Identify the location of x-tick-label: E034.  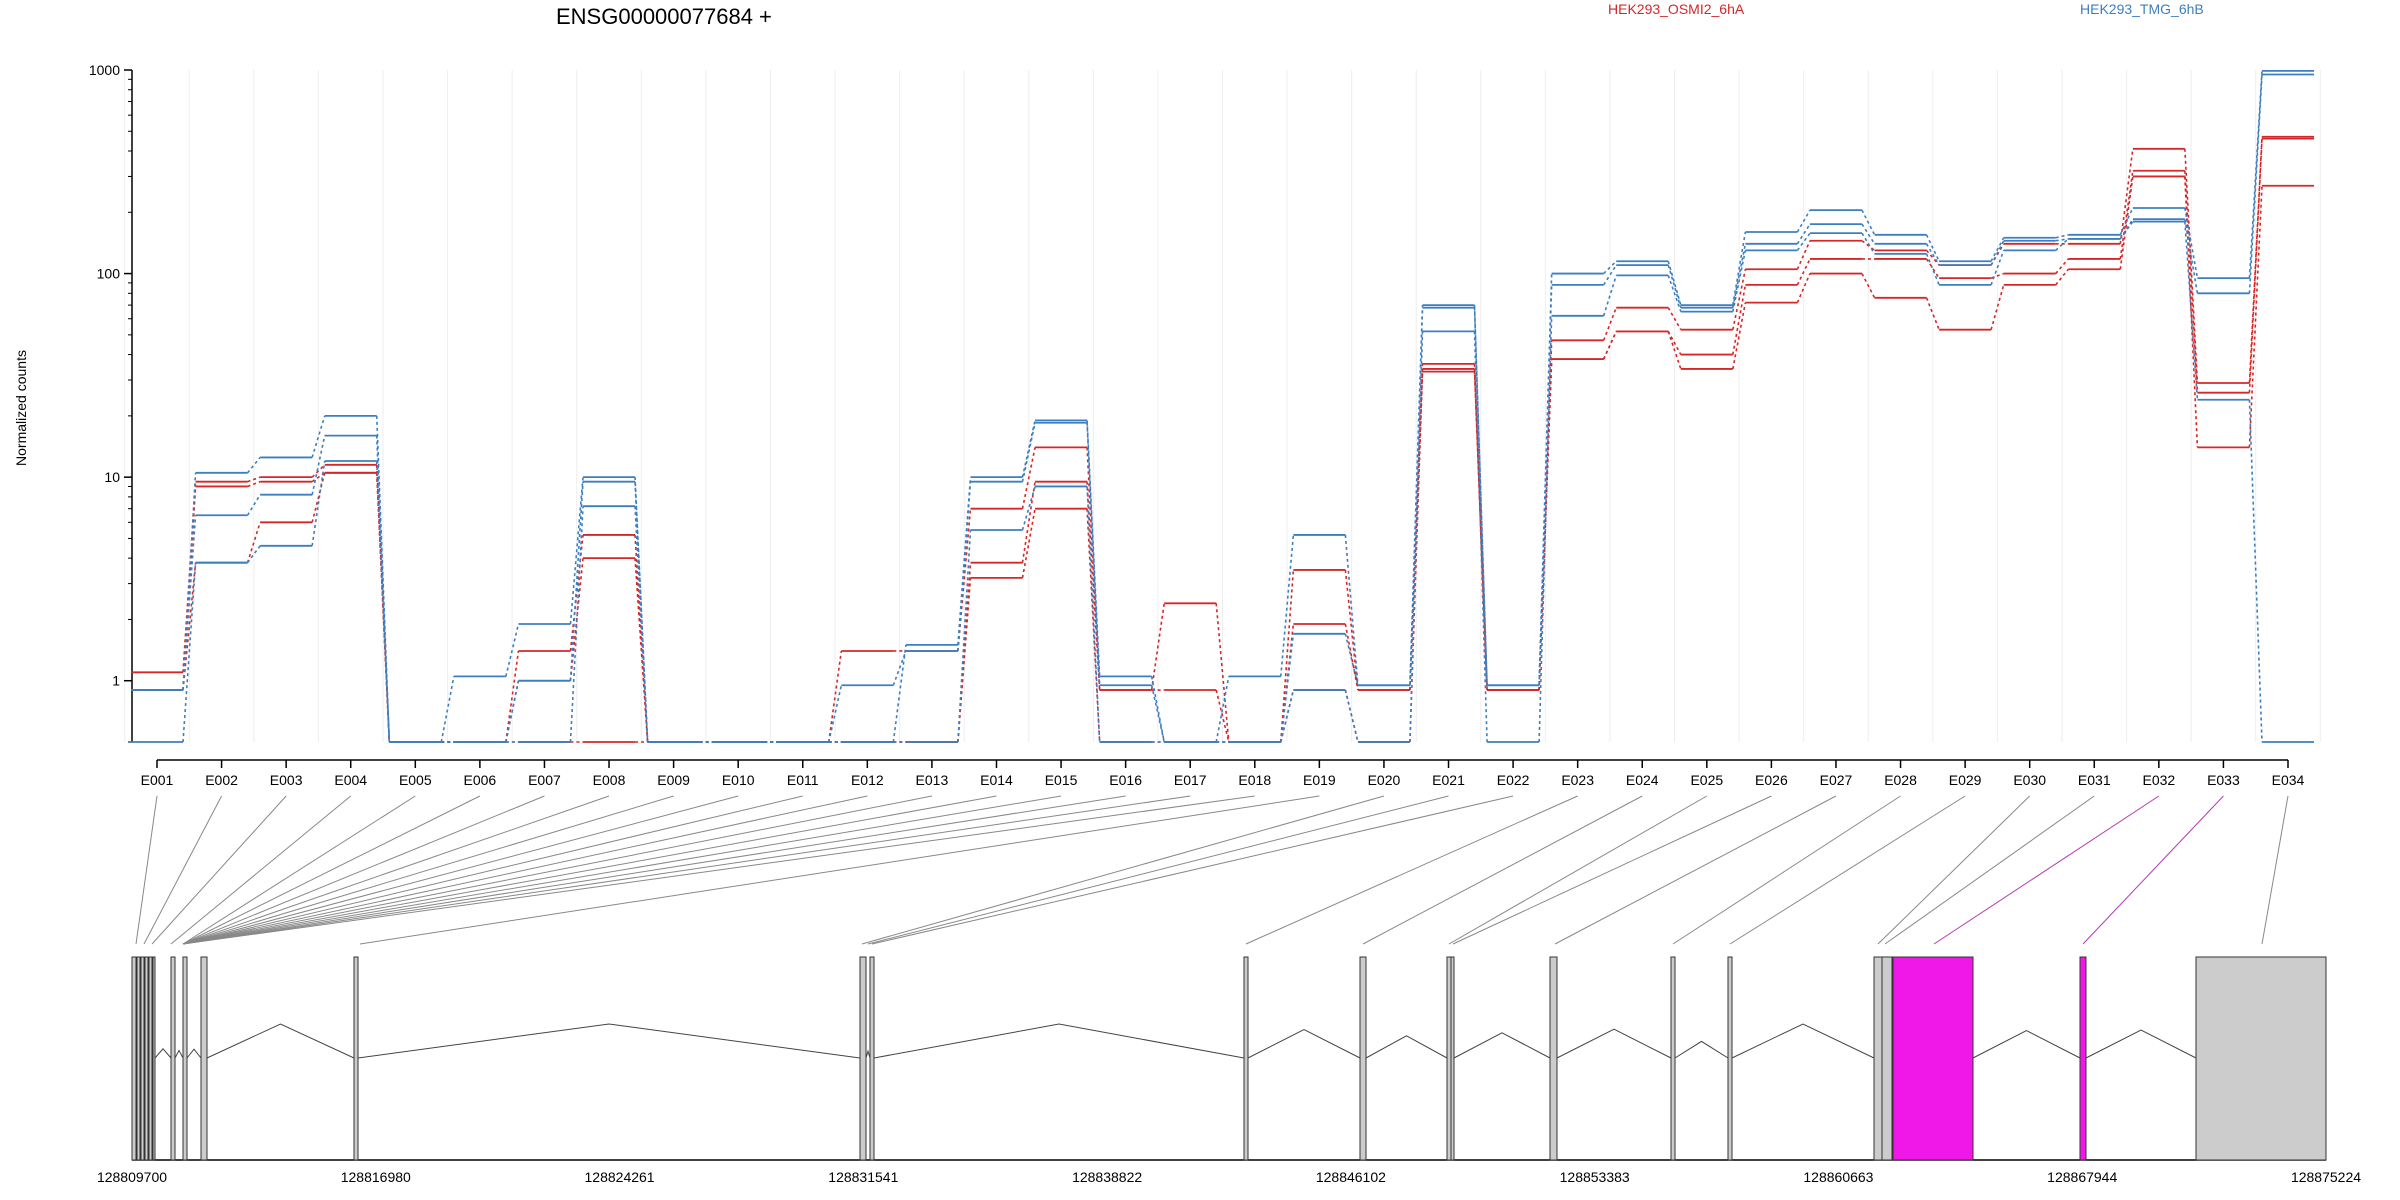
(2288, 780).